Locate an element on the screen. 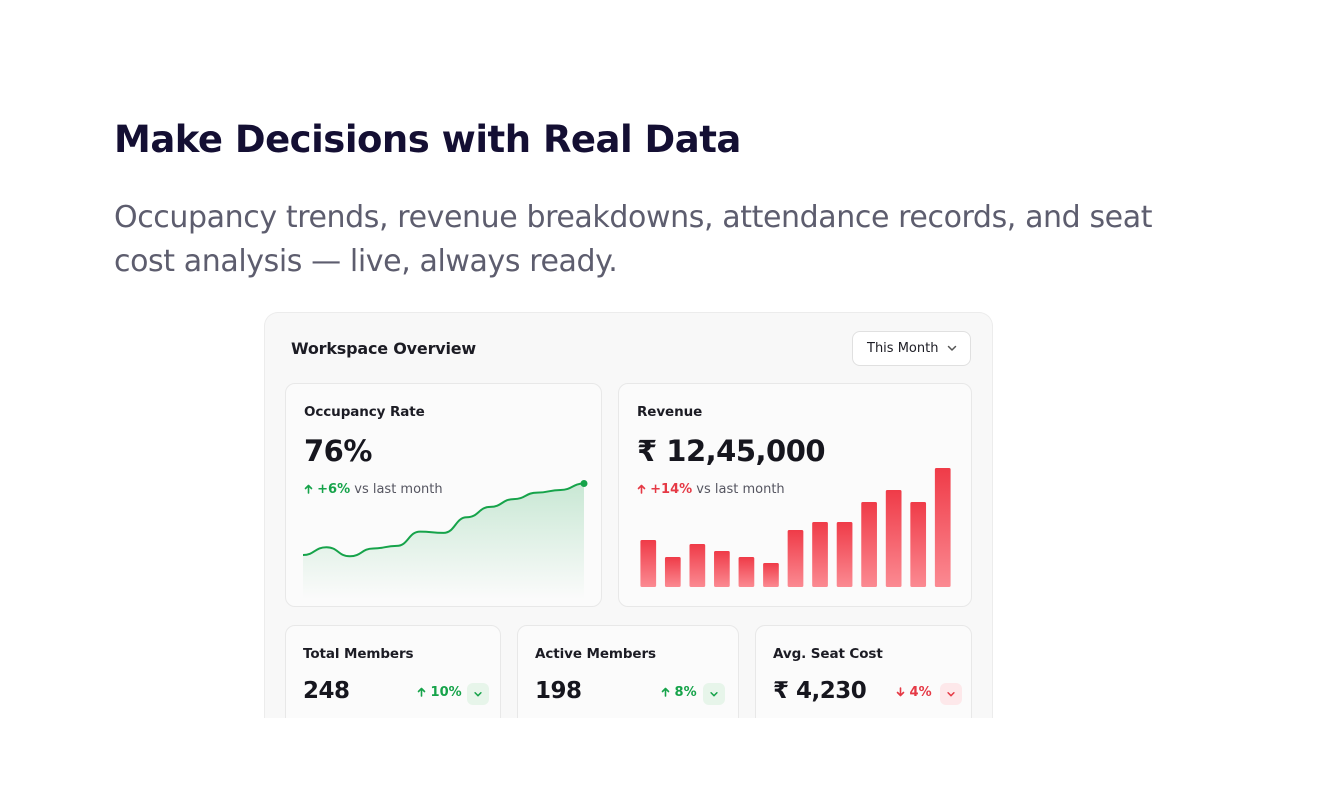  occupancy-value: 76% is located at coordinates (338, 451).